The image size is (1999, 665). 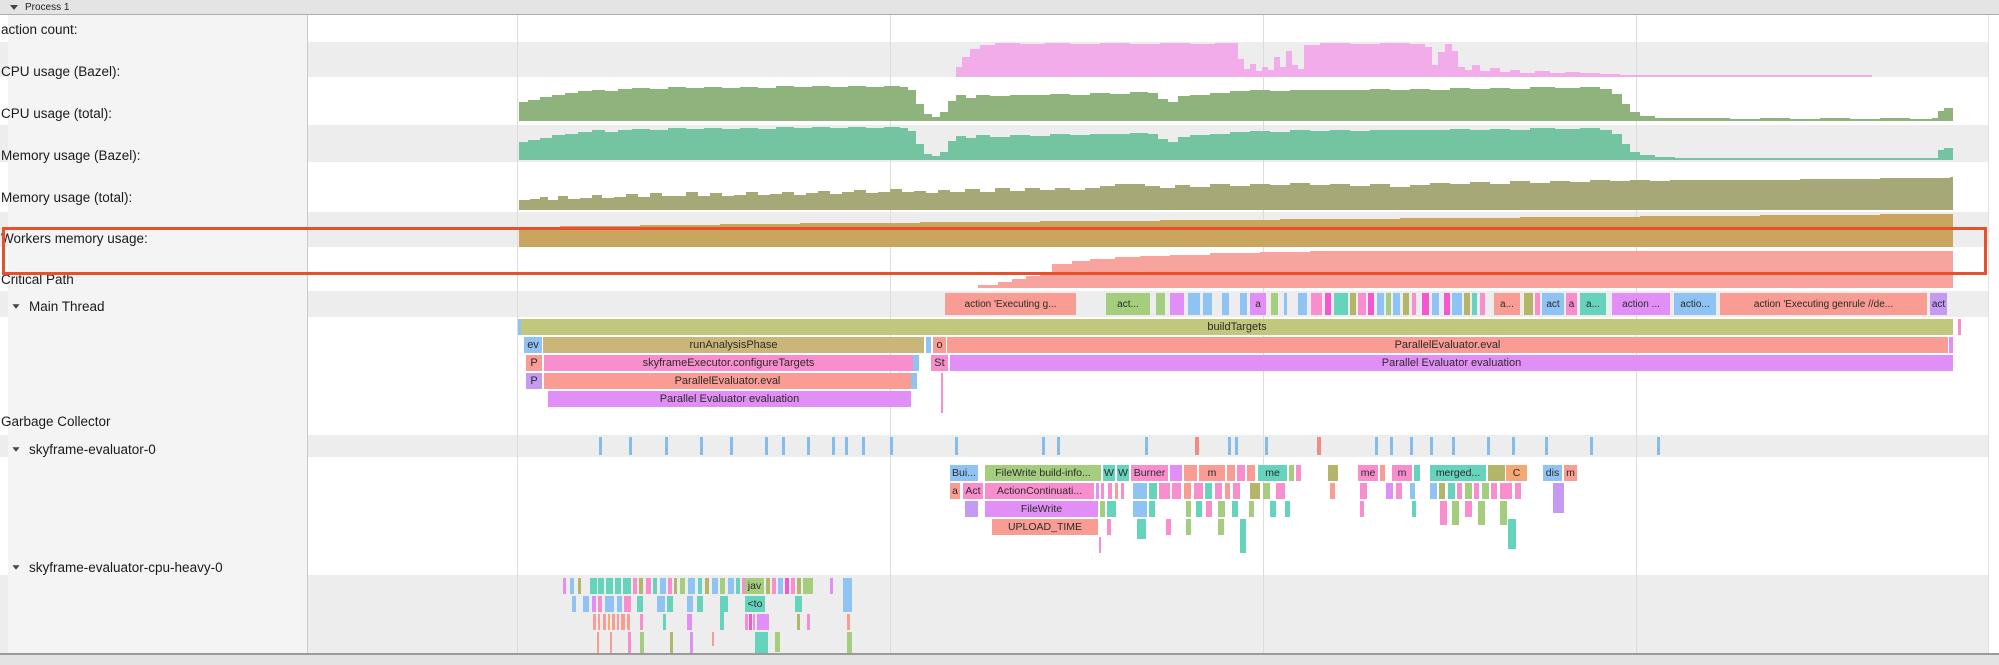 What do you see at coordinates (1045, 527) in the screenshot?
I see `skyframe-evaluator-0-span: UPLOAD_TIME` at bounding box center [1045, 527].